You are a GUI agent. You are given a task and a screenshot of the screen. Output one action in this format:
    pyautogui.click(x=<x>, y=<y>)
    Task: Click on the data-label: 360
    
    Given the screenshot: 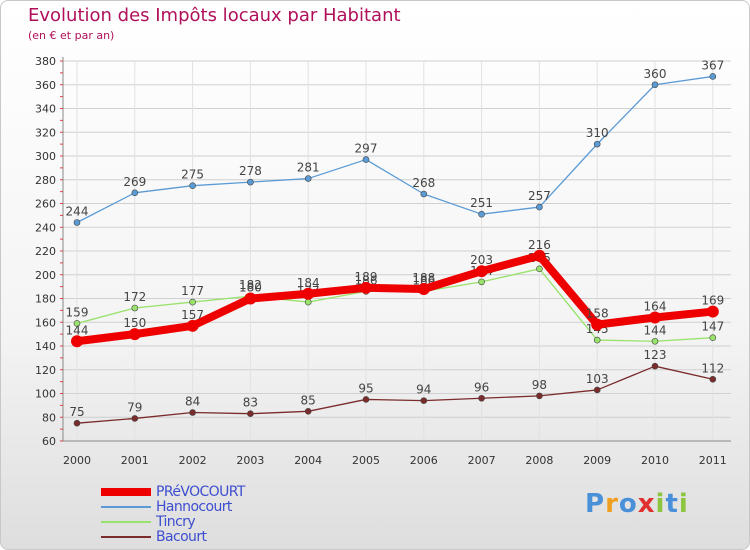 What is the action you would take?
    pyautogui.click(x=655, y=74)
    